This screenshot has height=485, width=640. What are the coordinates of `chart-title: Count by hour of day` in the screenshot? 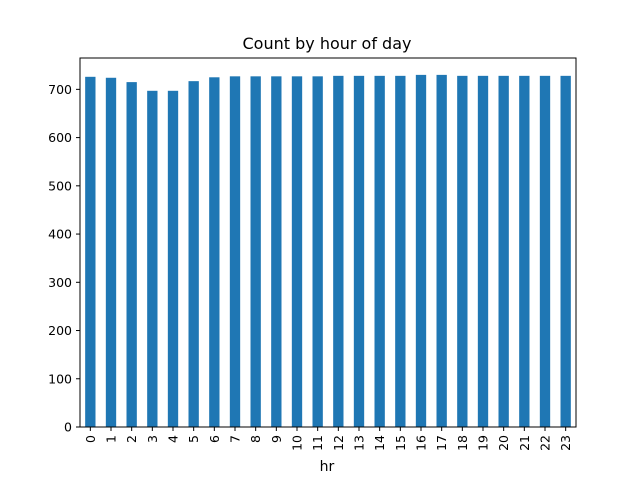 It's located at (327, 43).